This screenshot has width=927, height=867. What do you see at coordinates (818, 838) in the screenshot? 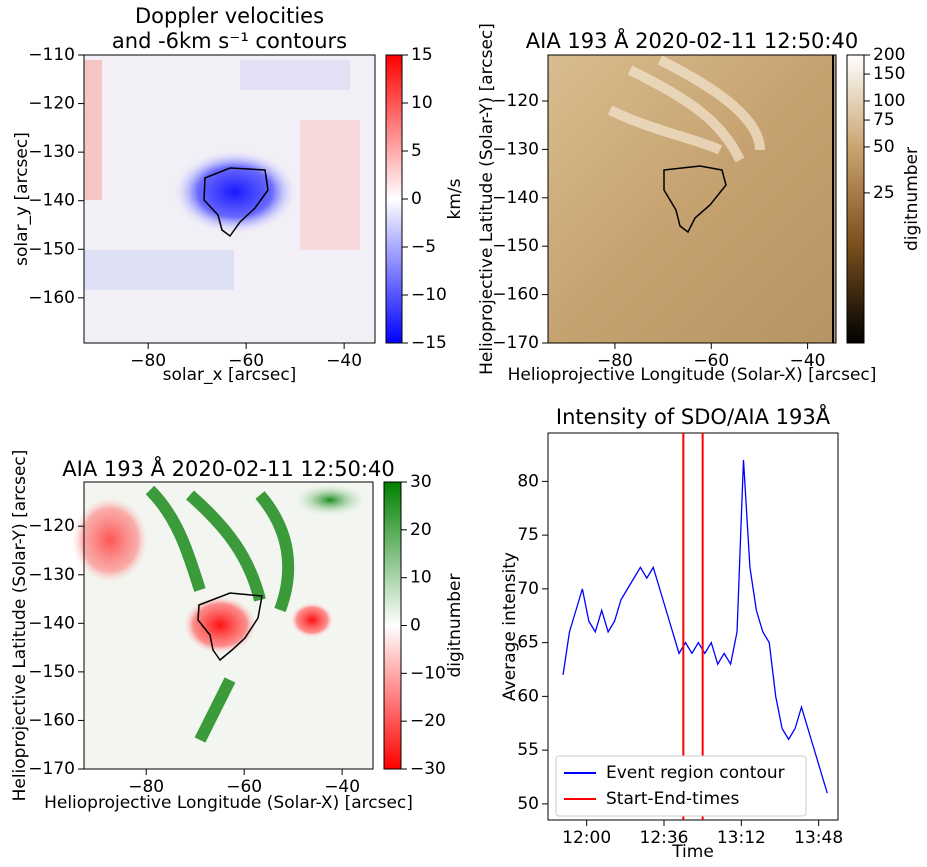
I see `x-tick-label: 13:48` at bounding box center [818, 838].